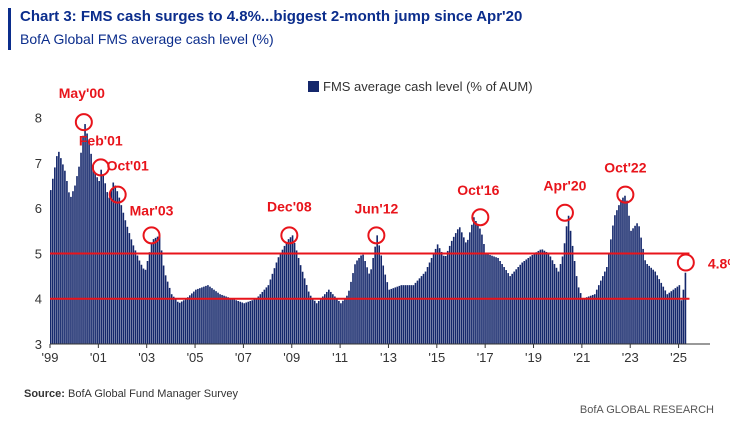 Image resolution: width=730 pixels, height=424 pixels. I want to click on x-tick-label: '23, so click(630, 357).